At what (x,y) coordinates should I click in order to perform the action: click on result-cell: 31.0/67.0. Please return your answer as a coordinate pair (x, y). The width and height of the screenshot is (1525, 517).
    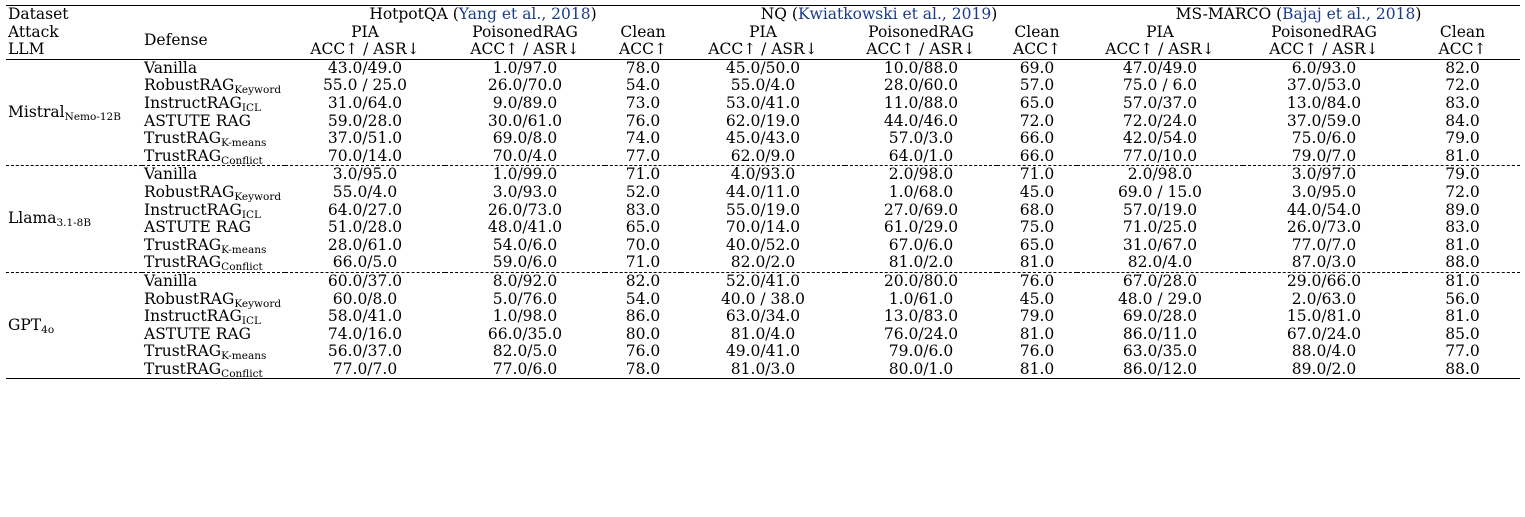
    Looking at the image, I should click on (1160, 244).